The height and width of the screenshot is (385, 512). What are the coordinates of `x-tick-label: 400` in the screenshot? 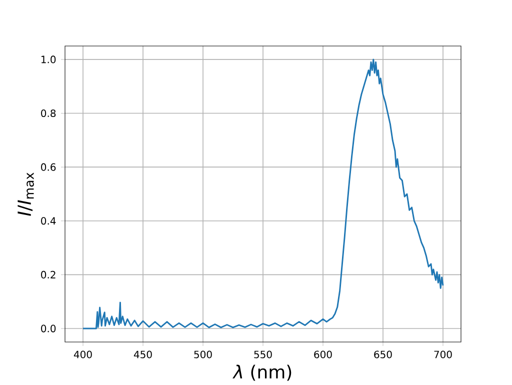 It's located at (83, 354).